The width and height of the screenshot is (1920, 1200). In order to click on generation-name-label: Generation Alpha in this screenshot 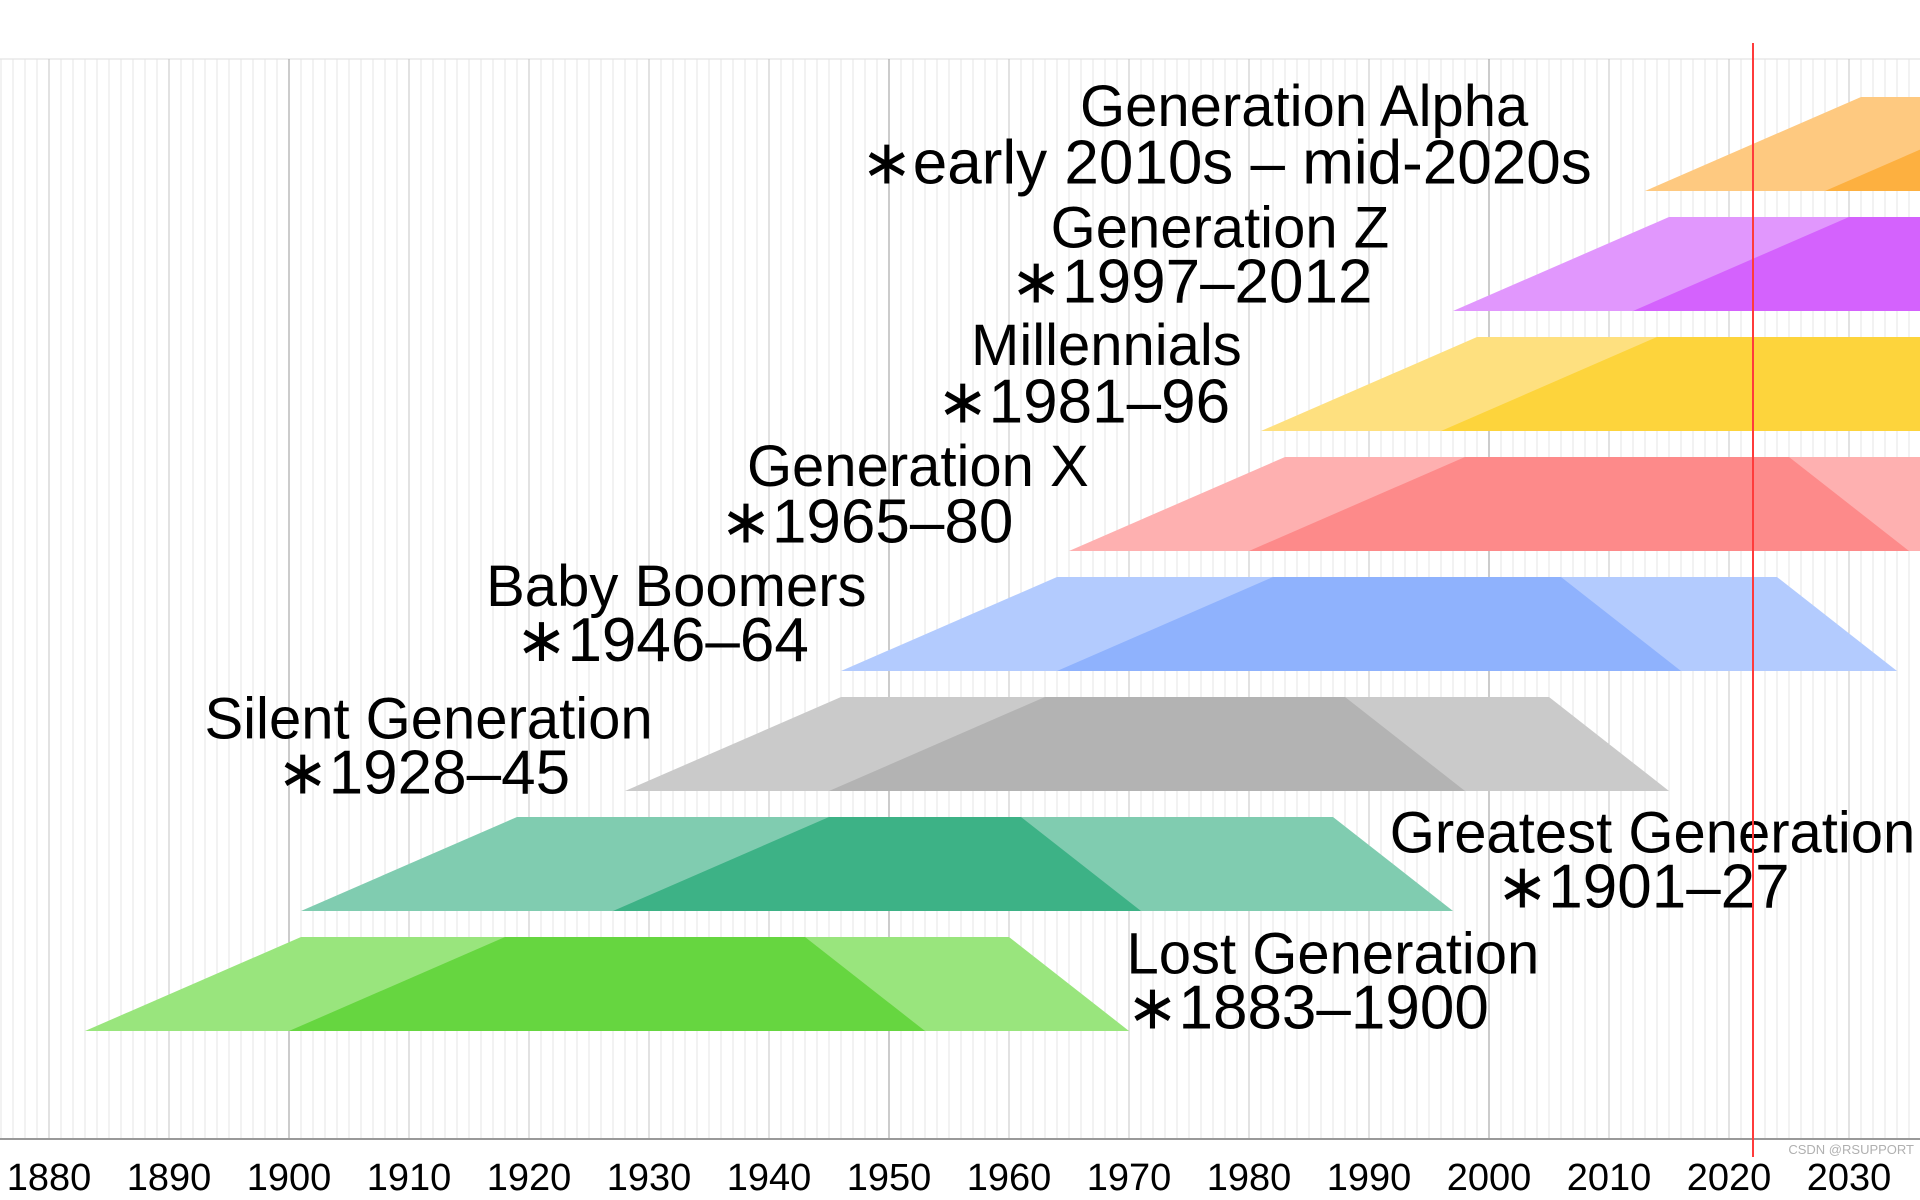, I will do `click(1304, 106)`.